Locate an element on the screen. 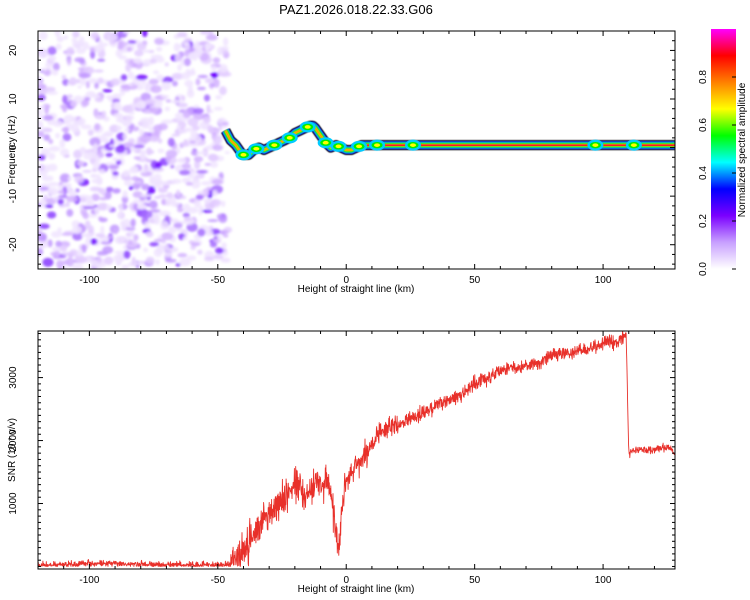 The width and height of the screenshot is (750, 600). snr-x-tick-label: -100 is located at coordinates (89, 580).